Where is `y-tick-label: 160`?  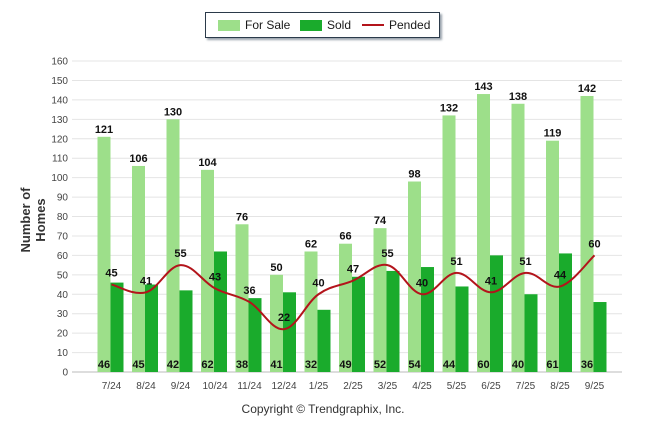 y-tick-label: 160 is located at coordinates (59, 62).